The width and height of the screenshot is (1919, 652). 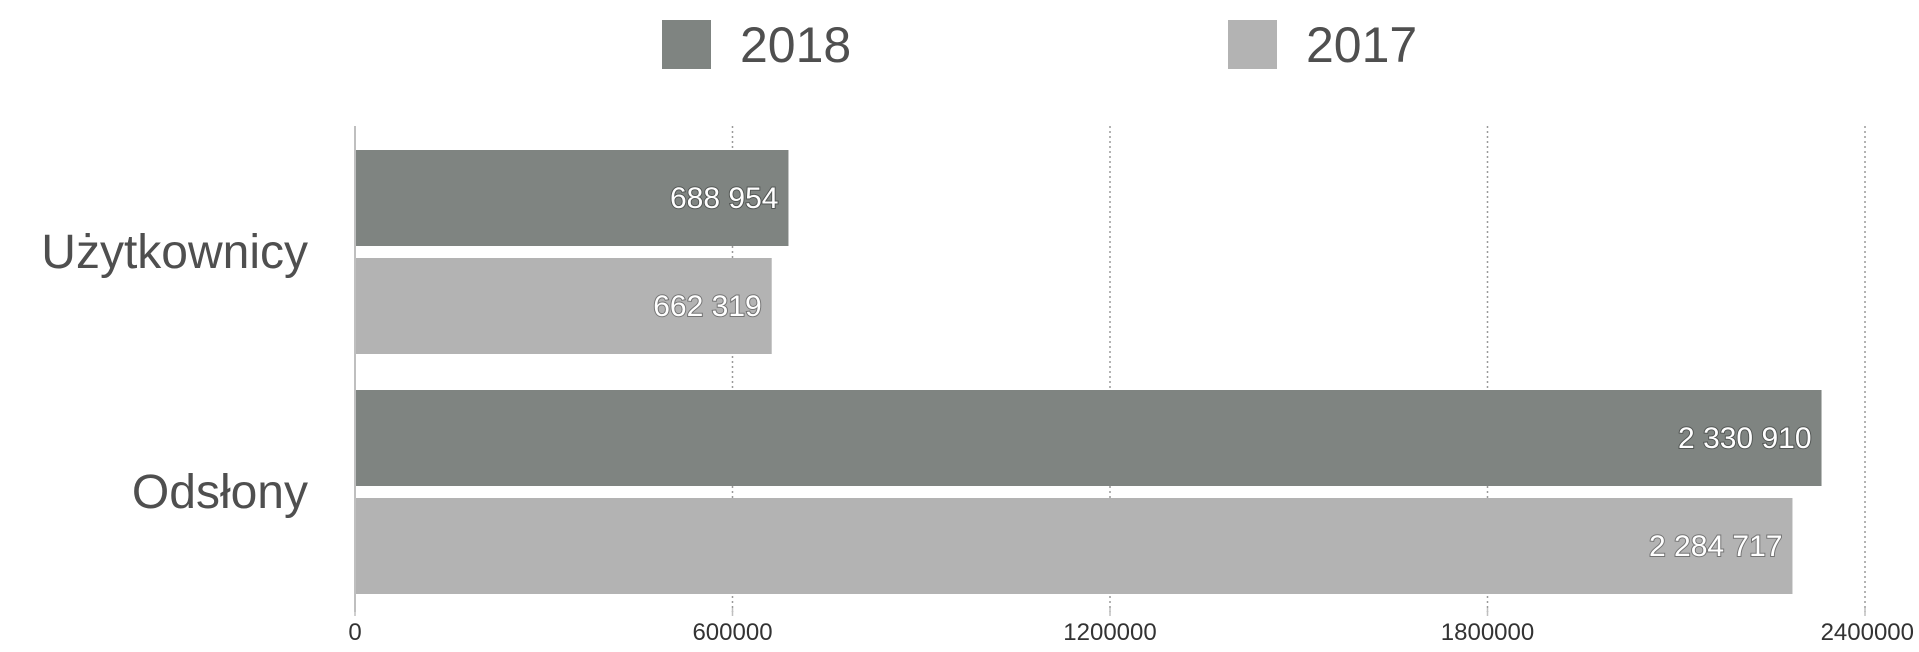 What do you see at coordinates (707, 306) in the screenshot?
I see `bar-label-2017-0: 662 319` at bounding box center [707, 306].